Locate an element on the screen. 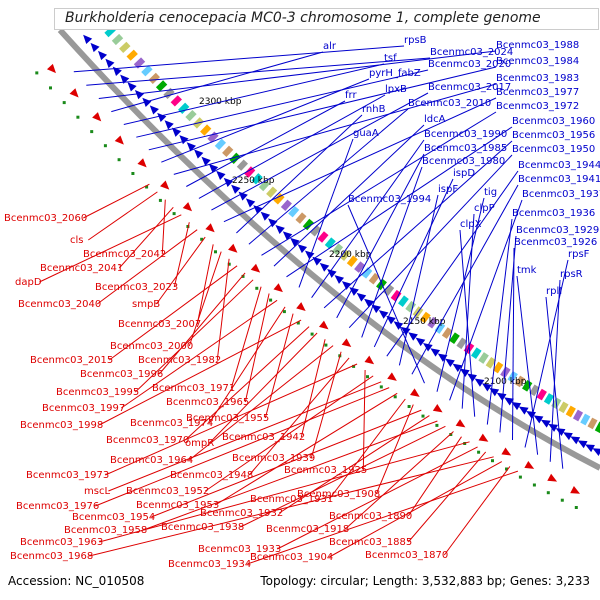 This screenshot has height=600, width=600. forward-gene-label: Bcenmc03_2024 is located at coordinates (471, 52).